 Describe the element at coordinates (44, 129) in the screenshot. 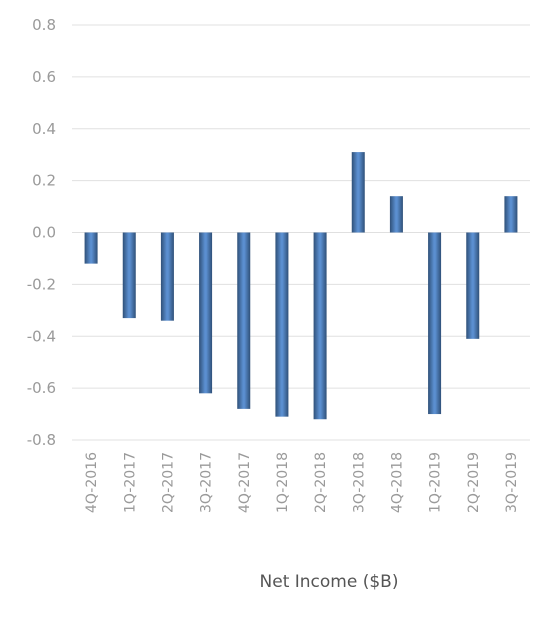

I see `y-tick-label: 0.4` at that location.